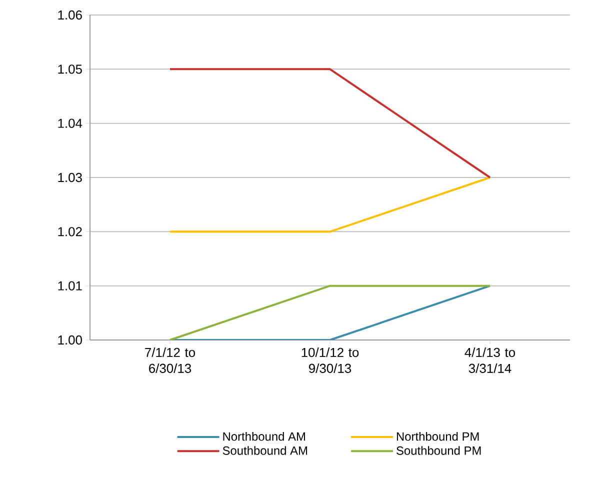 Image resolution: width=597 pixels, height=494 pixels. Describe the element at coordinates (70, 231) in the screenshot. I see `y-tick-label: 1.02` at that location.